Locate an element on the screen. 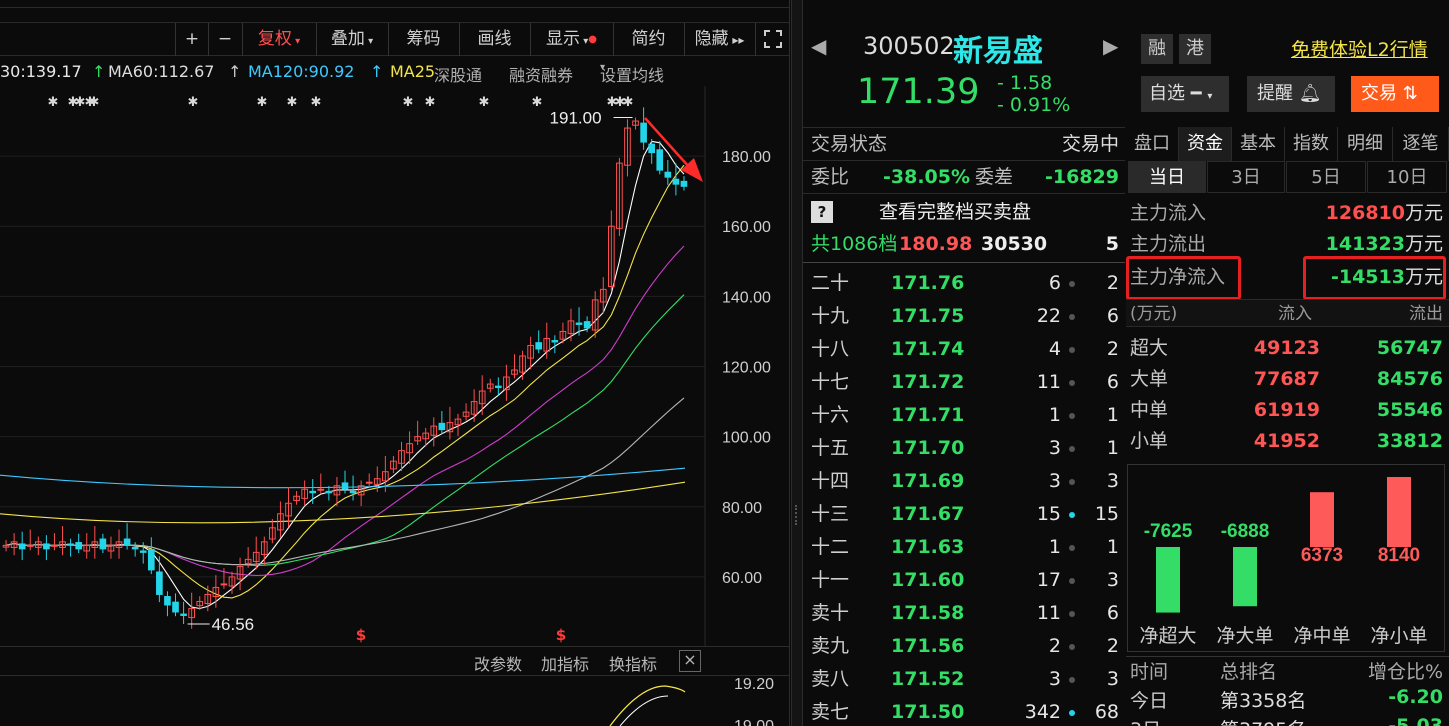 The width and height of the screenshot is (1449, 726). order-book-row: 卖八 171.52 3 3 is located at coordinates (964, 679).